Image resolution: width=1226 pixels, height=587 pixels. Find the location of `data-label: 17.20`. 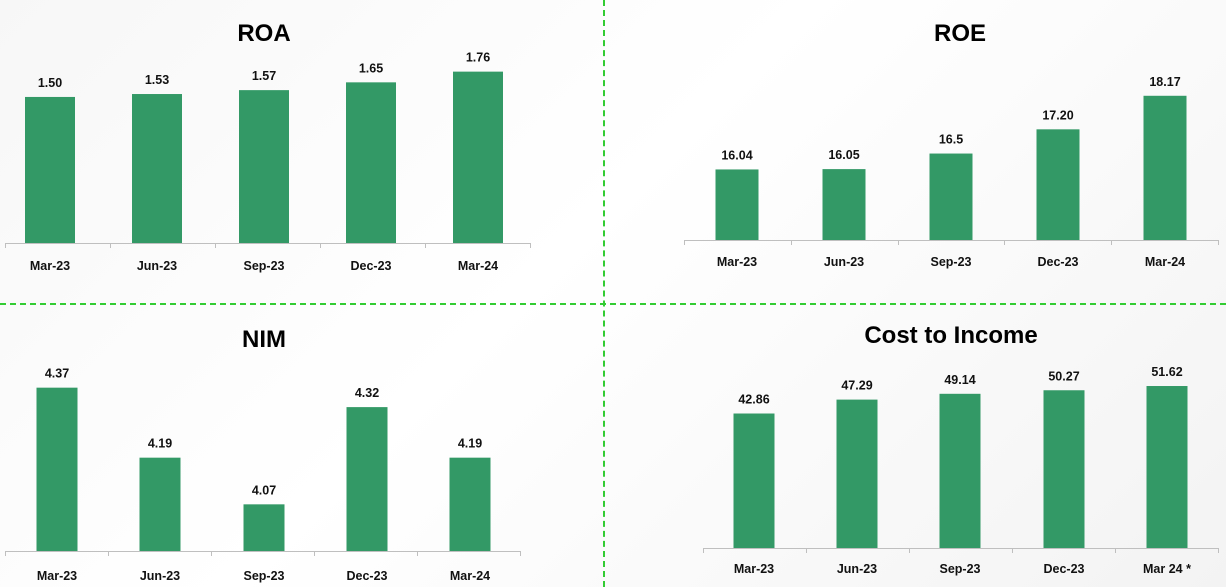

data-label: 17.20 is located at coordinates (1057, 115).